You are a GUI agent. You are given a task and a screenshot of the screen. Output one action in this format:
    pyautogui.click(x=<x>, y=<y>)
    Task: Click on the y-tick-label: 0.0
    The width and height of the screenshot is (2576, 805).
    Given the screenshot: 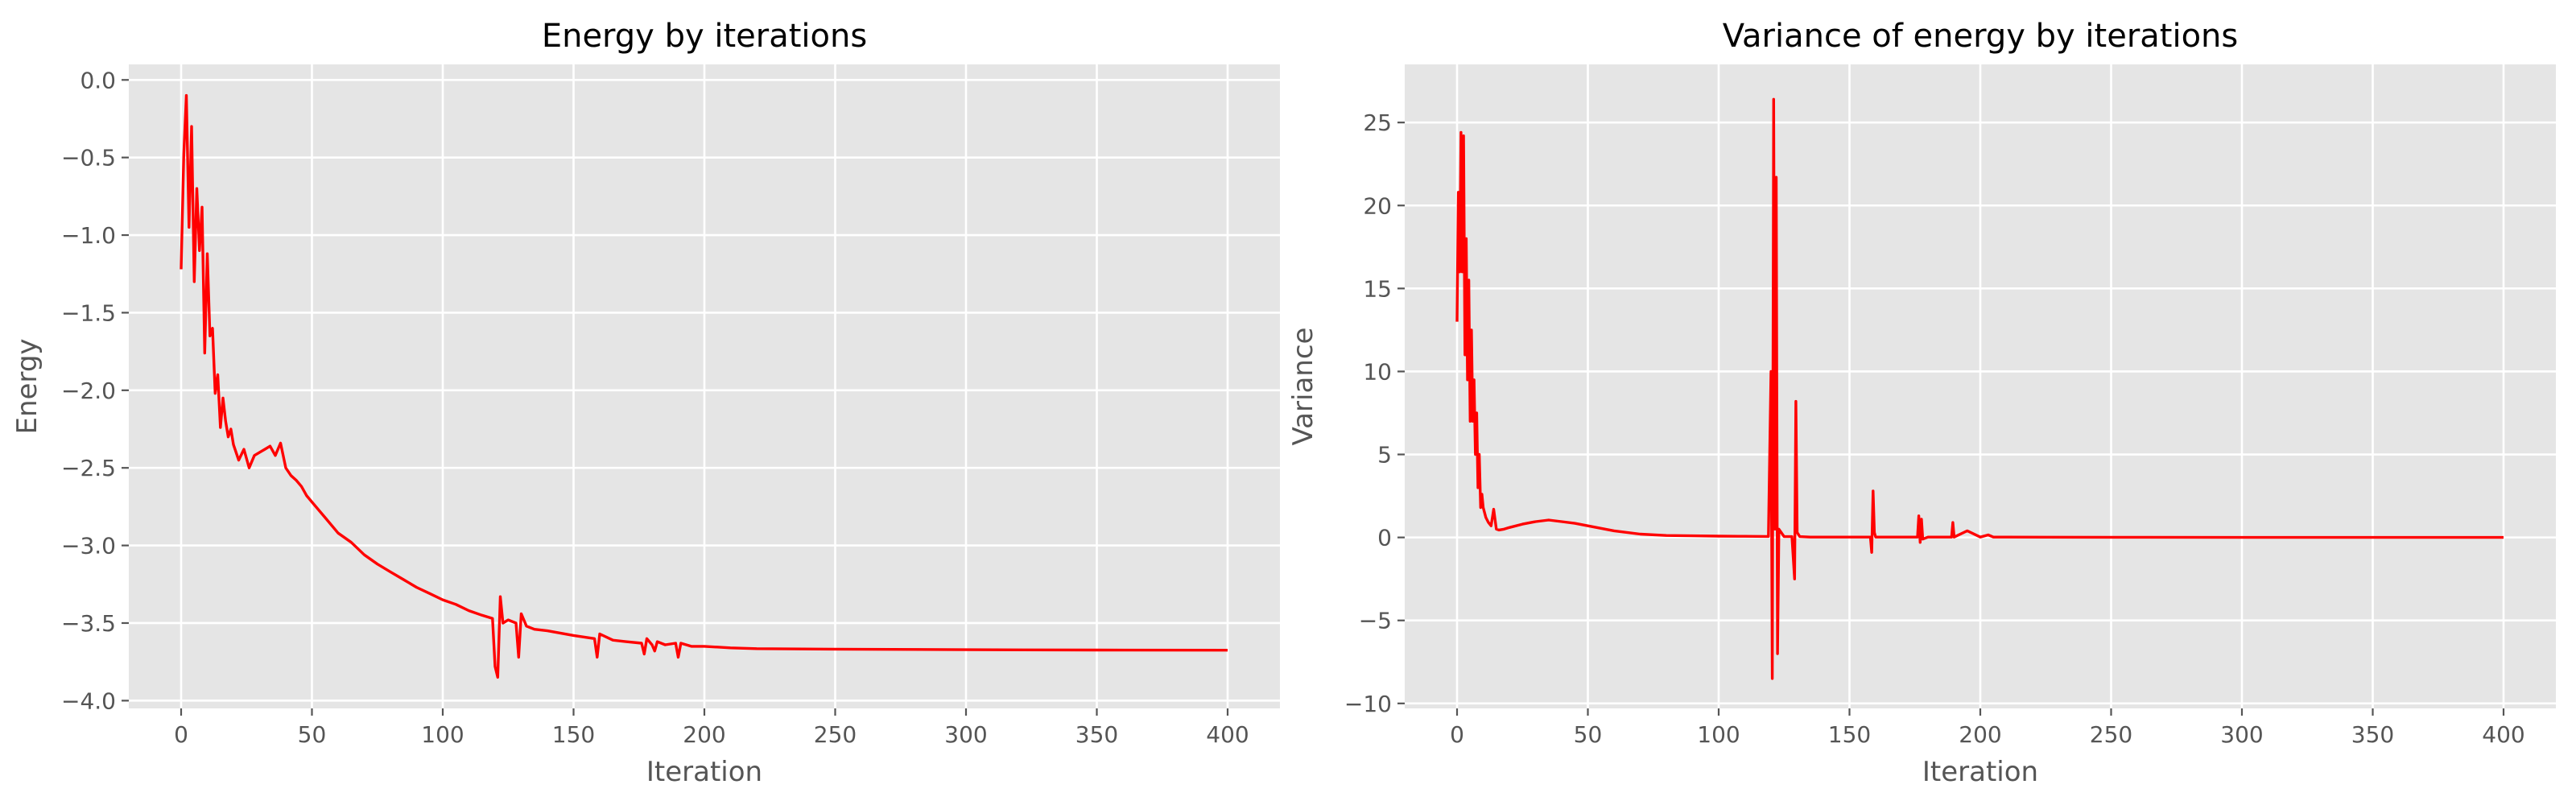 What is the action you would take?
    pyautogui.click(x=98, y=80)
    